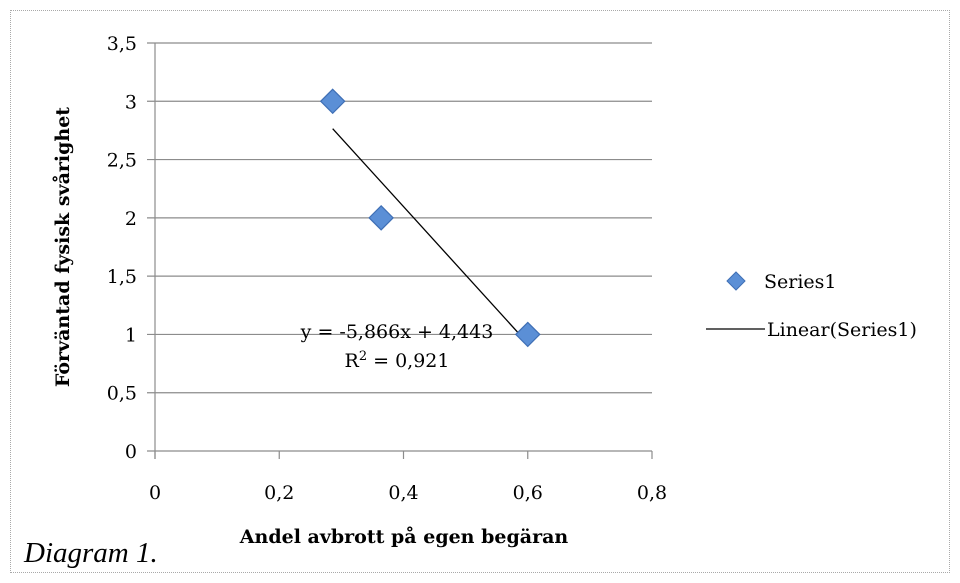 The image size is (960, 583). What do you see at coordinates (430, 236) in the screenshot?
I see `trendline` at bounding box center [430, 236].